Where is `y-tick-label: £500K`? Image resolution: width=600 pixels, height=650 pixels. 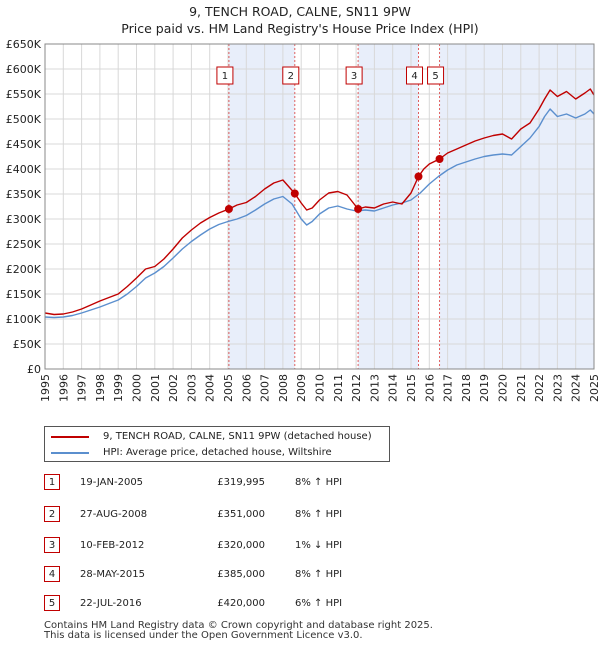
y-tick-label: £500K is located at coordinates (24, 119).